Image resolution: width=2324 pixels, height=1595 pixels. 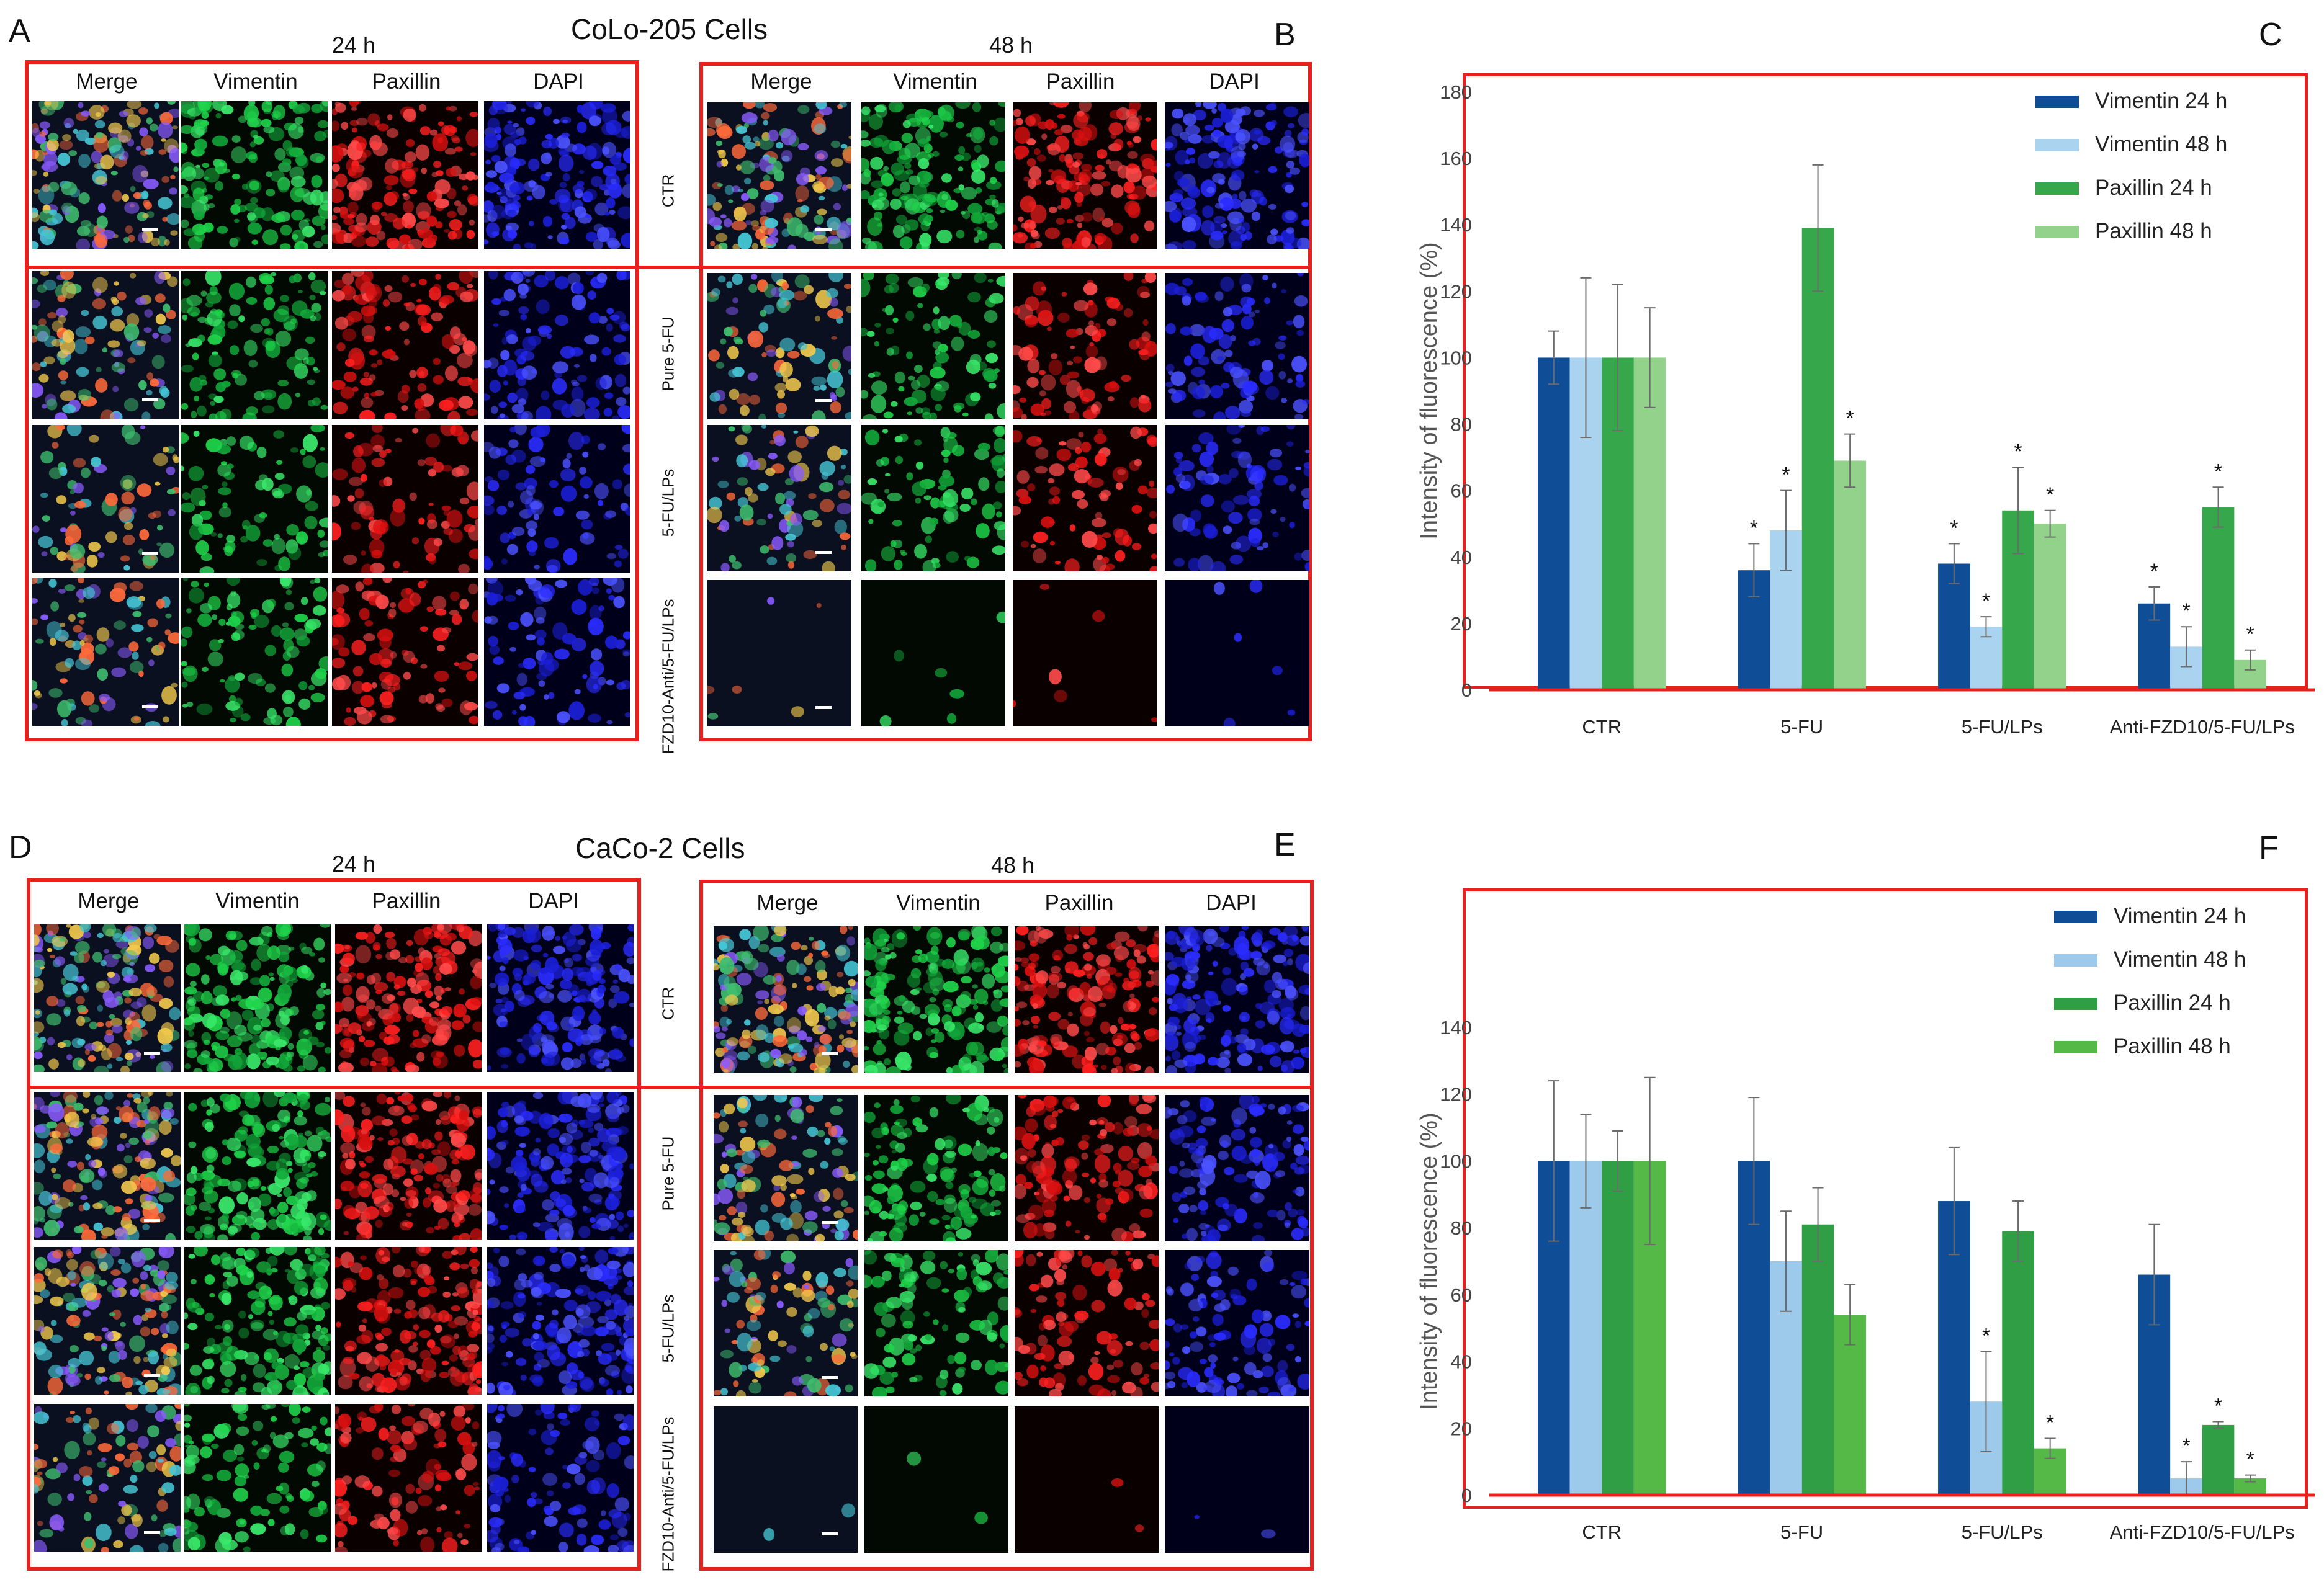 What do you see at coordinates (257, 901) in the screenshot?
I see `col-header-vimentin: Vimentin` at bounding box center [257, 901].